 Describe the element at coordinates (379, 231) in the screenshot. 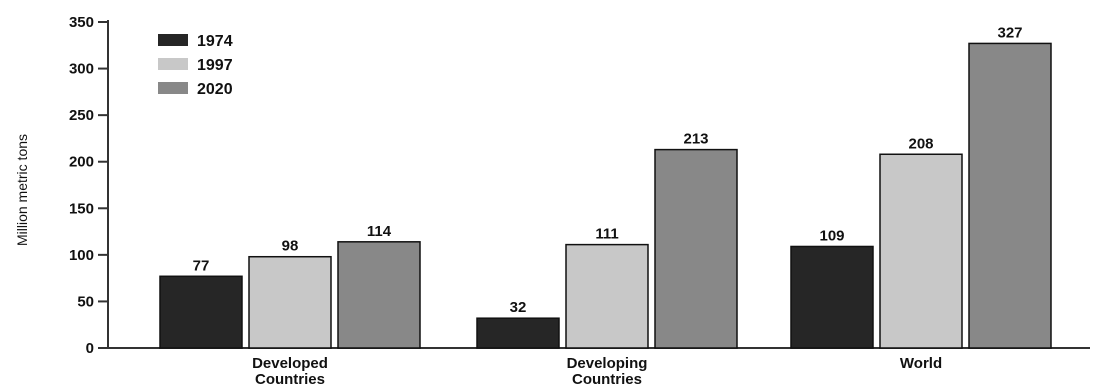

I see `data-label: 114` at that location.